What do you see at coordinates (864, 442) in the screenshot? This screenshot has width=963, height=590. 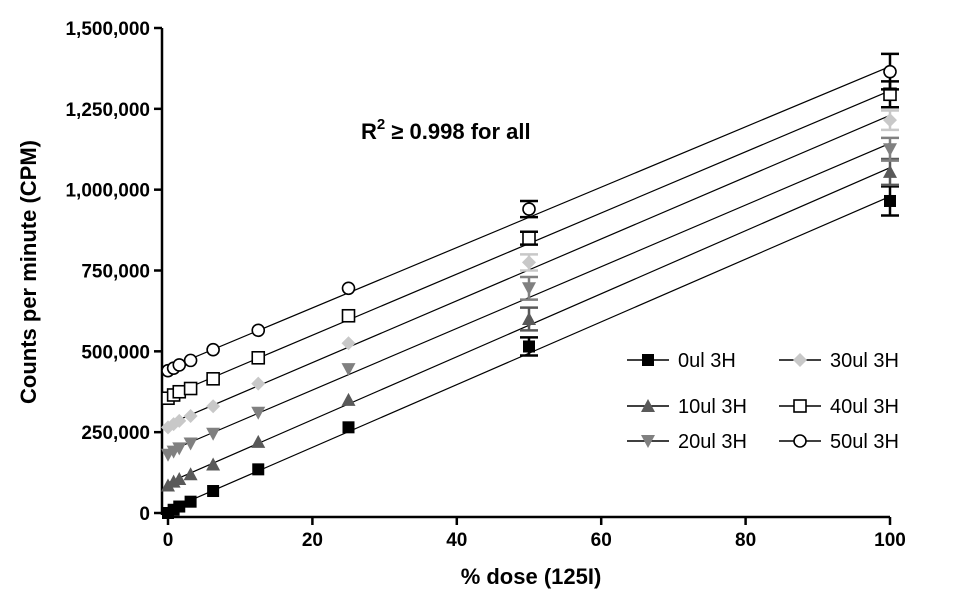 I see `legend-label: 50ul 3H` at bounding box center [864, 442].